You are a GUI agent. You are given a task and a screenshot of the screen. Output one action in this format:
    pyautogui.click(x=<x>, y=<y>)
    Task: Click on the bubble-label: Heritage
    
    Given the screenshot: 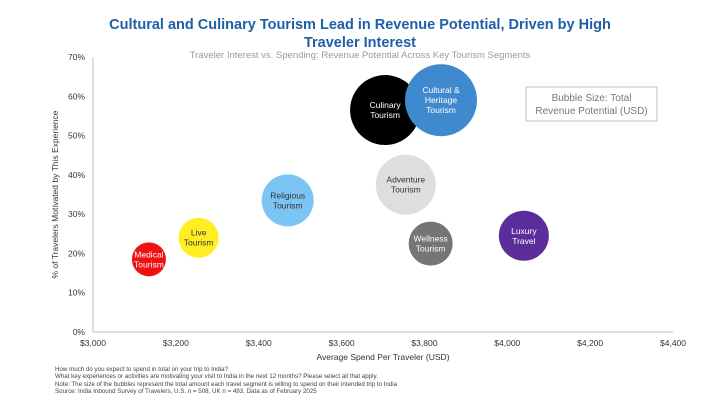 What is the action you would take?
    pyautogui.click(x=441, y=100)
    